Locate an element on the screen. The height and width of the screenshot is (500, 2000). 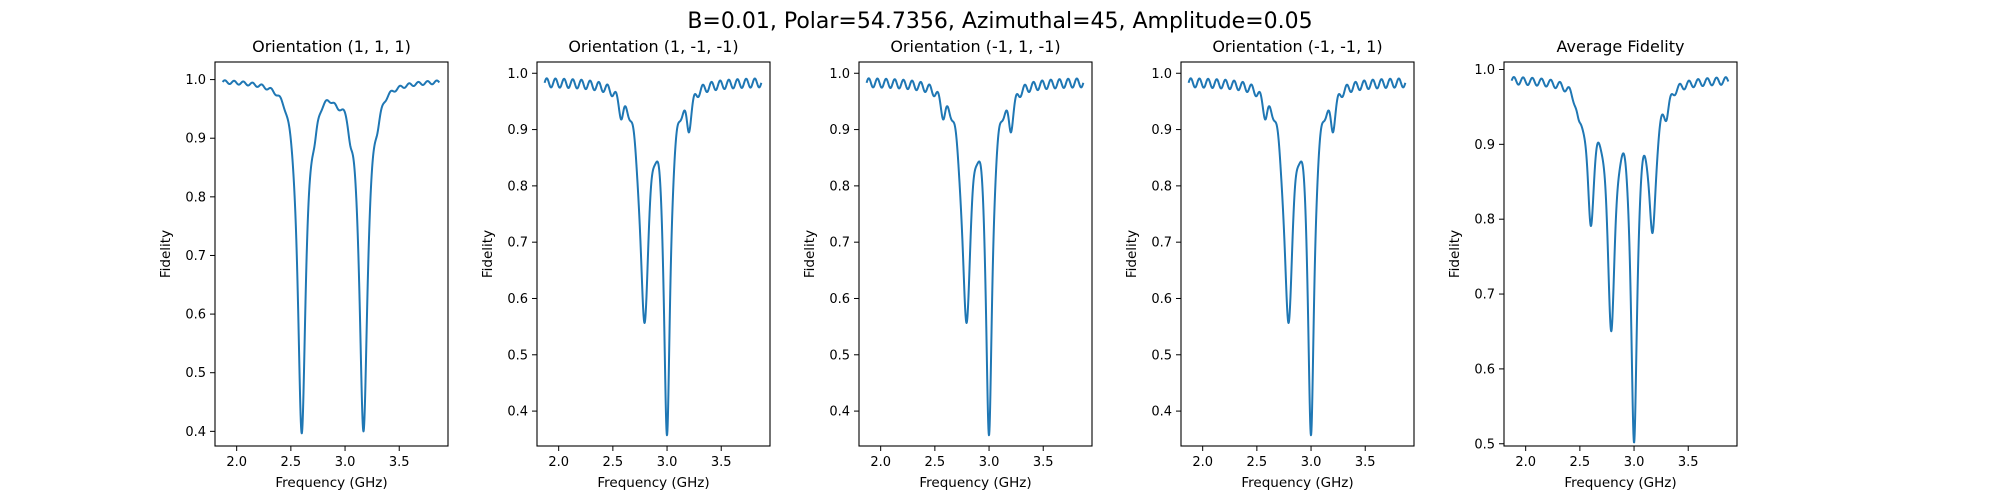
subplot-title: Orientation (-1, 1, -1) is located at coordinates (975, 46).